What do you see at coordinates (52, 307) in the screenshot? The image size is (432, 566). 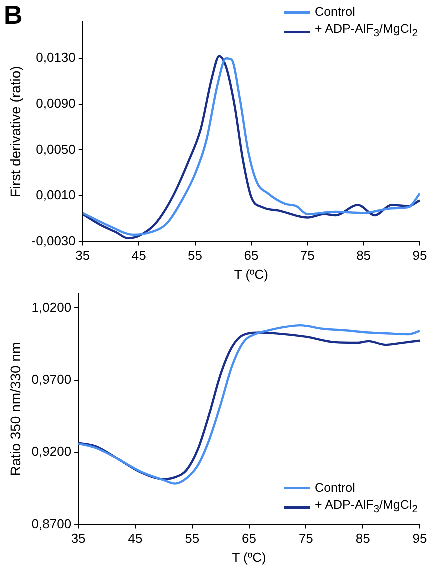 I see `y-tick-label: 1,0200` at bounding box center [52, 307].